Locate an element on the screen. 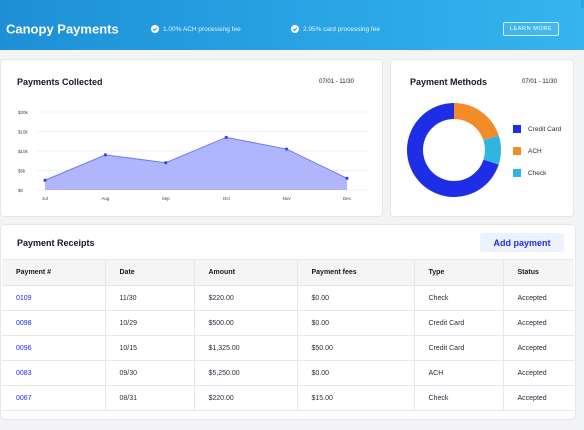  payment-methods-title: Payment Methods is located at coordinates (449, 82).